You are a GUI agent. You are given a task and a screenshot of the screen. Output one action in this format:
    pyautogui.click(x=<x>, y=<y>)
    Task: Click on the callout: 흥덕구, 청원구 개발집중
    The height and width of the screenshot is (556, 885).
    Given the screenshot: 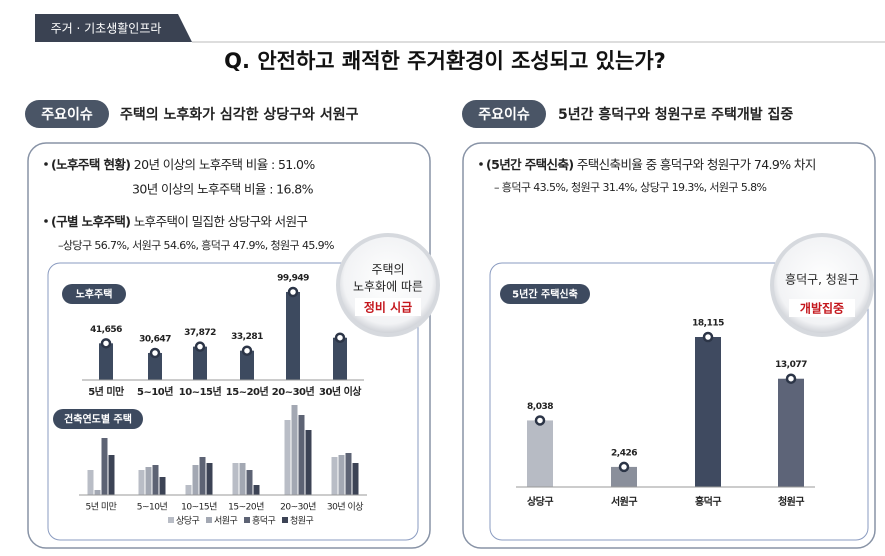 What is the action you would take?
    pyautogui.click(x=822, y=285)
    